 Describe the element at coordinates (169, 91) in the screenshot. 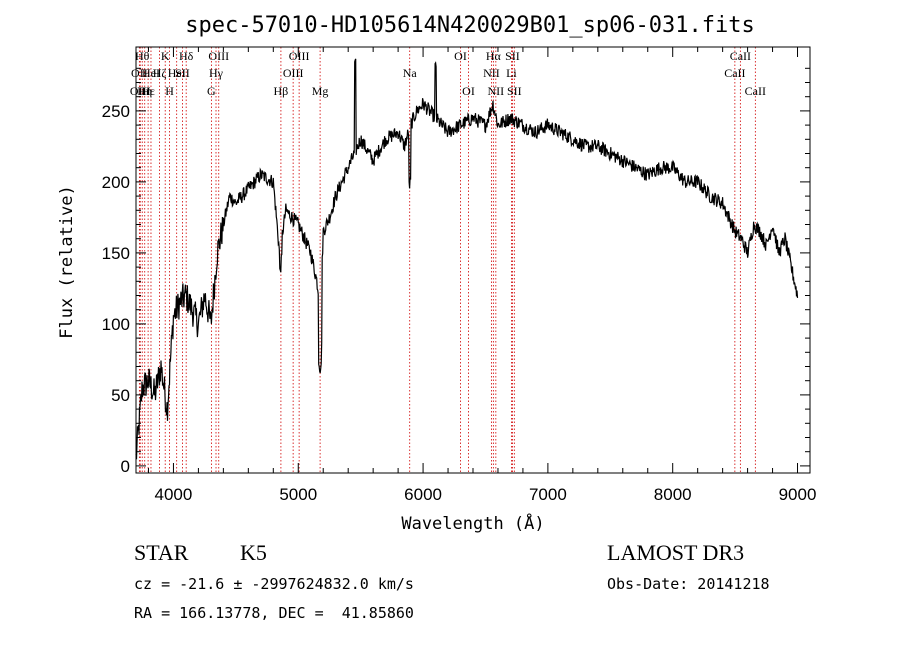

I see `spectral-line-label: H` at that location.